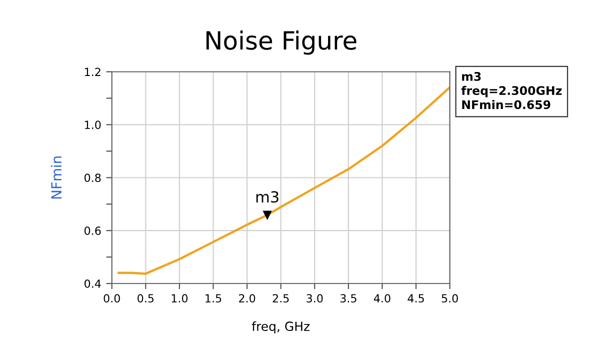 The height and width of the screenshot is (350, 595). Describe the element at coordinates (450, 298) in the screenshot. I see `x-tick-label: 5.0` at that location.